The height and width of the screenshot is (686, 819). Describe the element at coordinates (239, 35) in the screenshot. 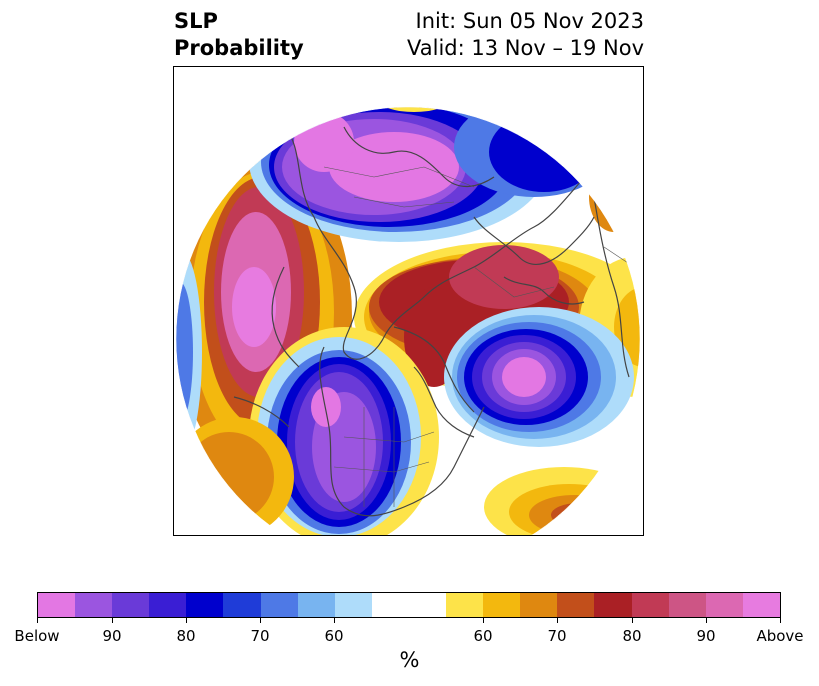

I see `map-title-left: SLP Probability` at that location.